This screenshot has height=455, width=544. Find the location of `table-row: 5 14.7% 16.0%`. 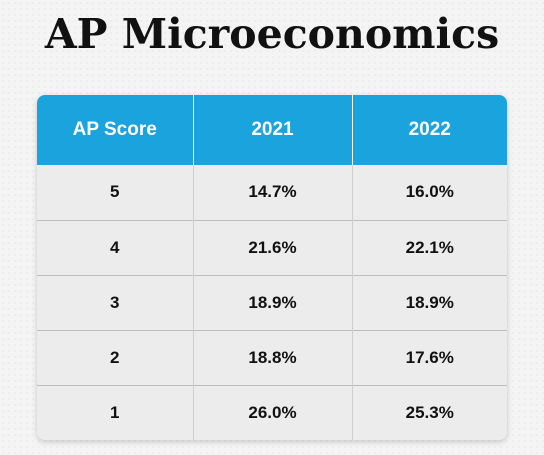

table-row: 5 14.7% 16.0% is located at coordinates (272, 192).